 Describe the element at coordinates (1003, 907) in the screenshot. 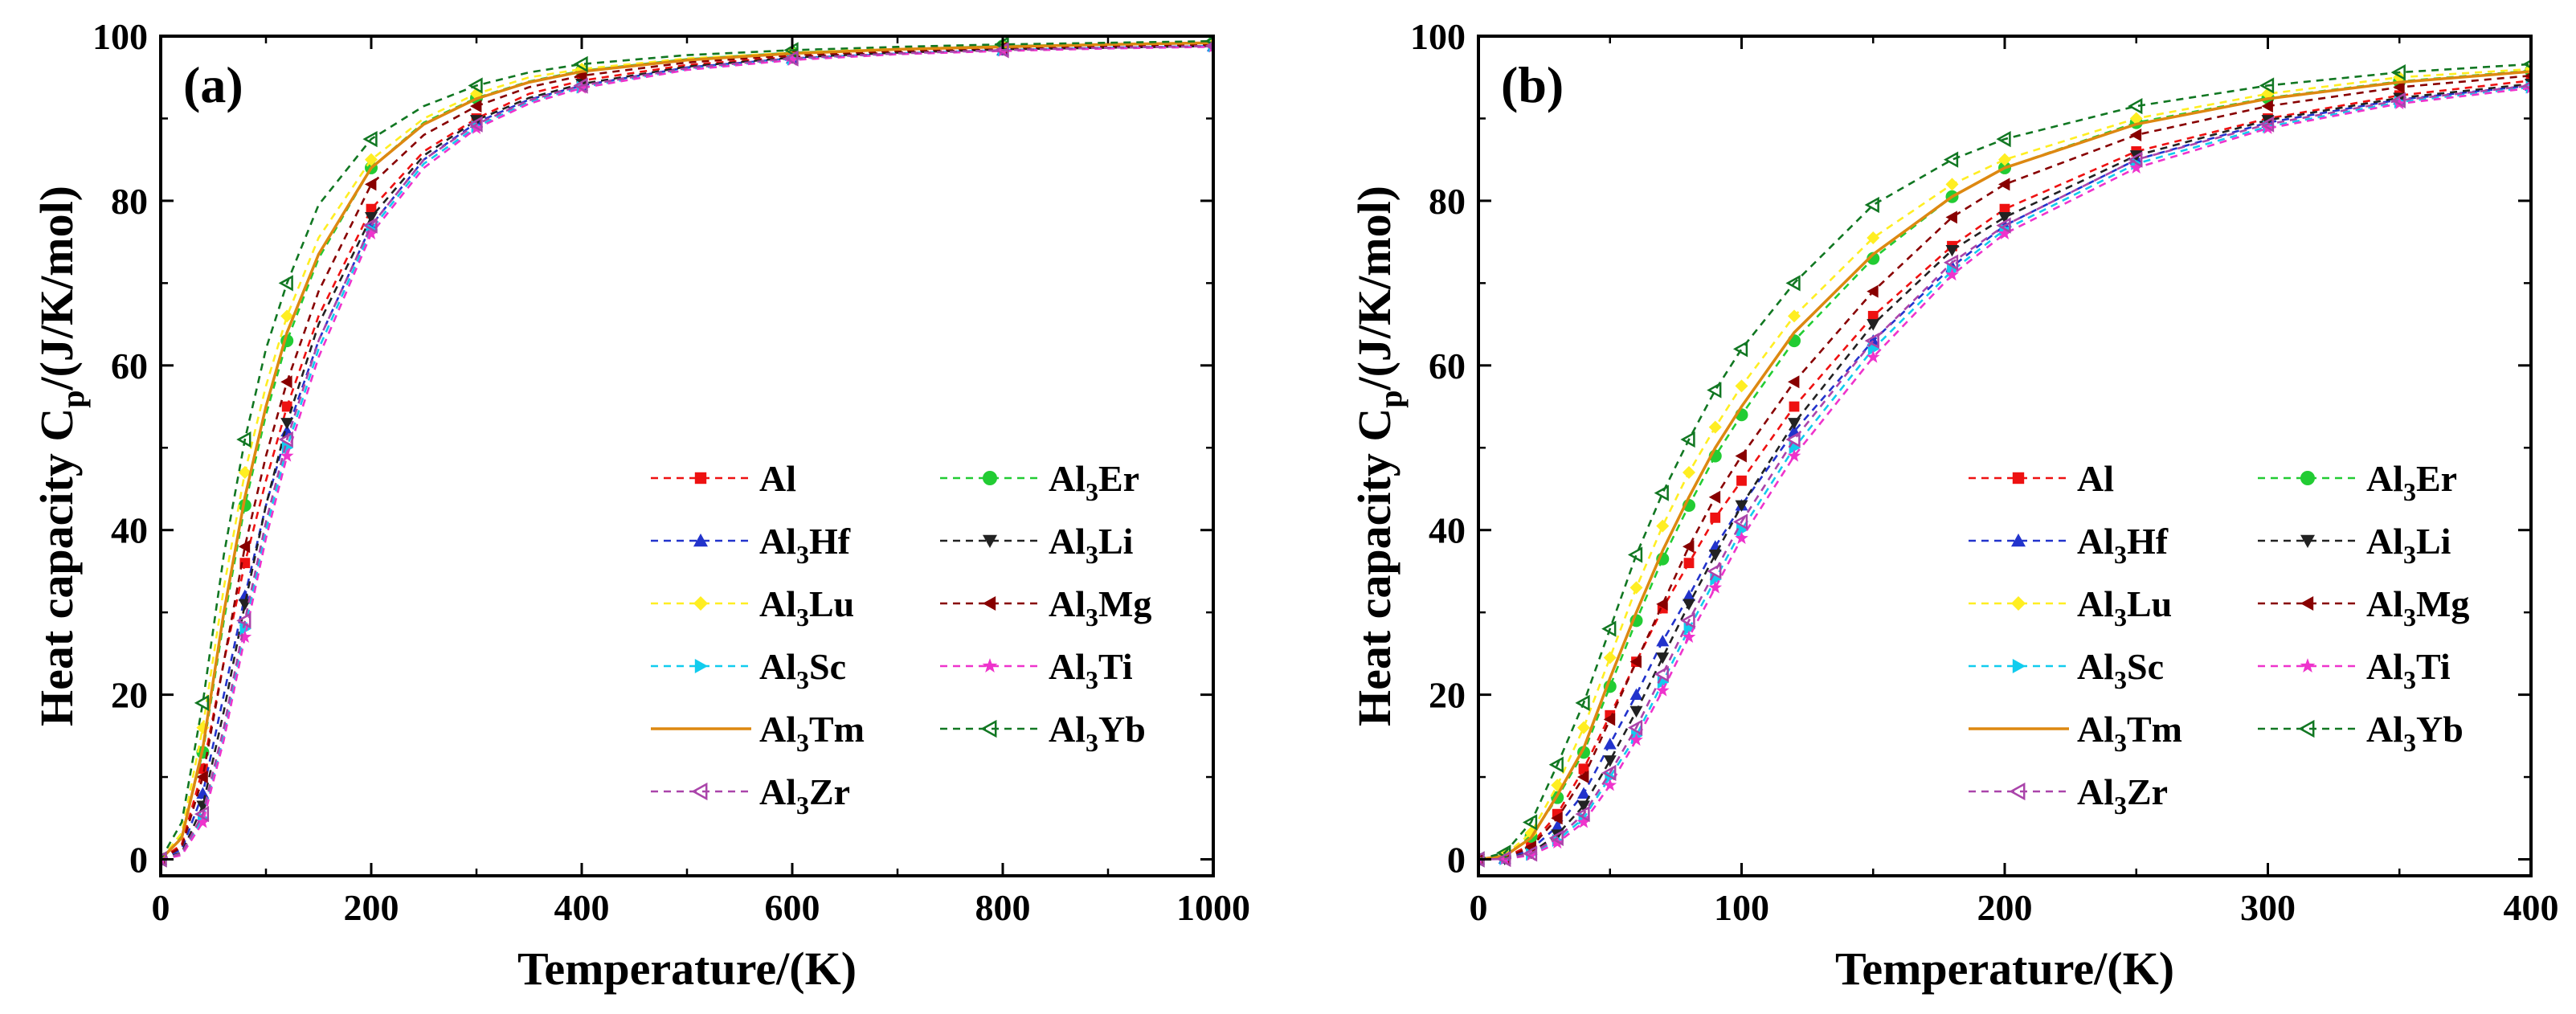

I see `x-tick-label: 800` at that location.